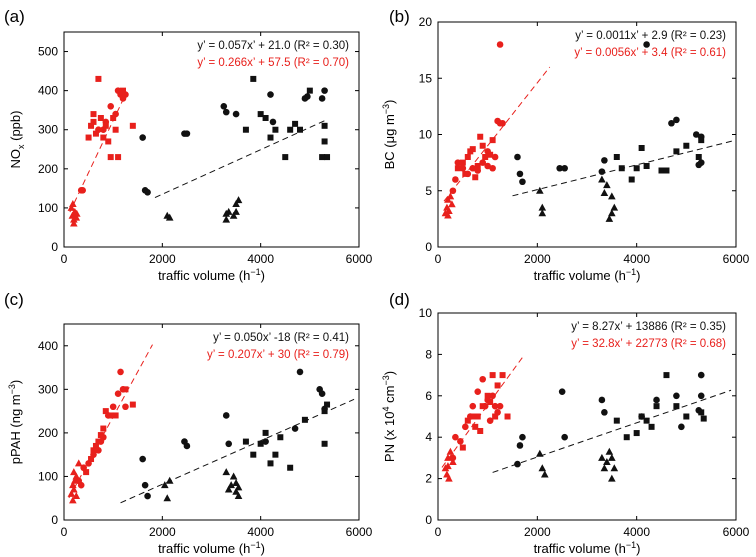 The height and width of the screenshot is (557, 756). Describe the element at coordinates (273, 46) in the screenshot. I see `black-equation-label: y’ = 0.057x’ + 21.0 (R² = 0.30)` at that location.